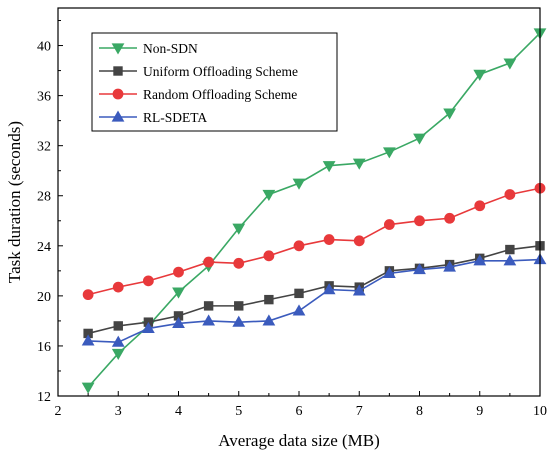 The height and width of the screenshot is (461, 550). What do you see at coordinates (479, 411) in the screenshot?
I see `x-tick-label: 9` at bounding box center [479, 411].